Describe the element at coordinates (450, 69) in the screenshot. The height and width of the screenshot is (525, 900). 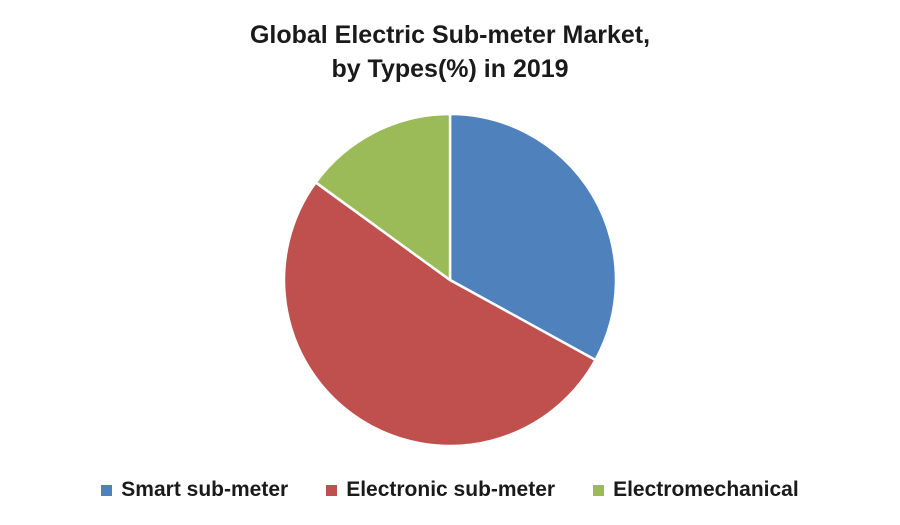
I see `chart-title-line-2: by Types(%) in 2019` at that location.